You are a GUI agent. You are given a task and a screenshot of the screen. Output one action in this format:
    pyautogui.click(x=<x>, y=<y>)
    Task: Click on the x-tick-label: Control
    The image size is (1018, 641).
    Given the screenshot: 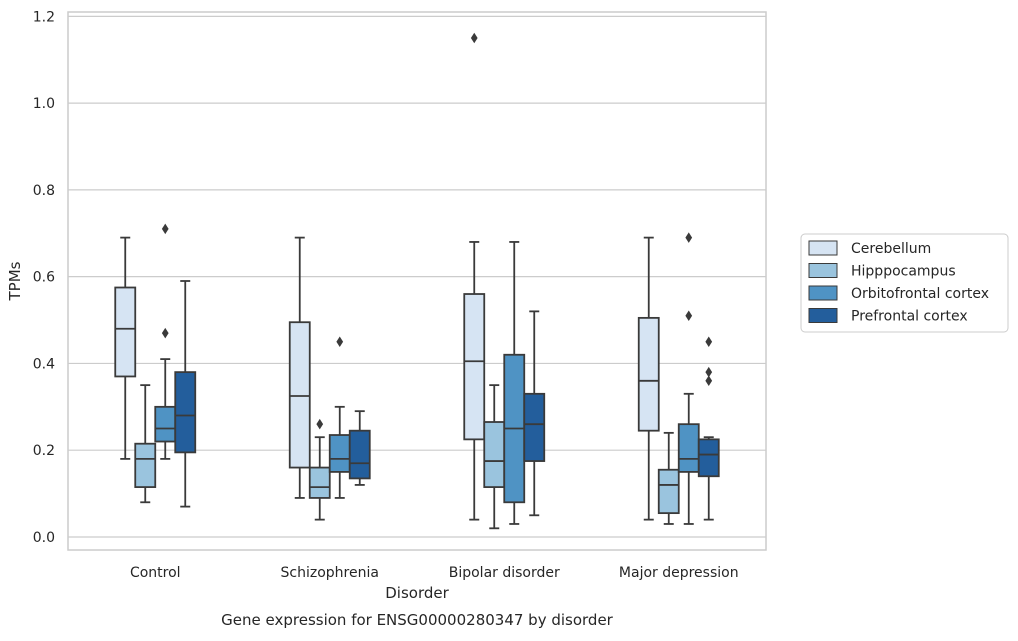 What is the action you would take?
    pyautogui.click(x=155, y=573)
    